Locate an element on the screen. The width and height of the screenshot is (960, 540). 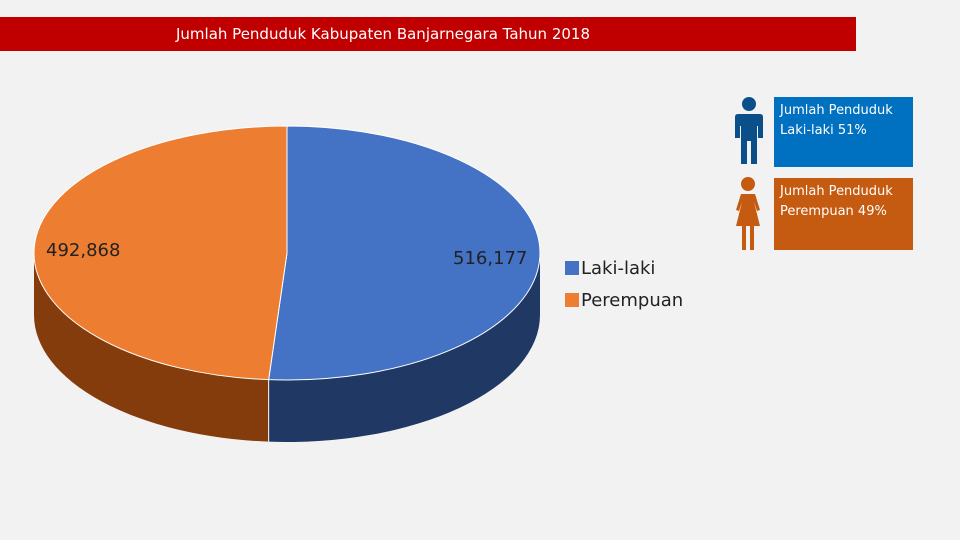
legend-label-laki-laki: Laki-laki is located at coordinates (618, 268).